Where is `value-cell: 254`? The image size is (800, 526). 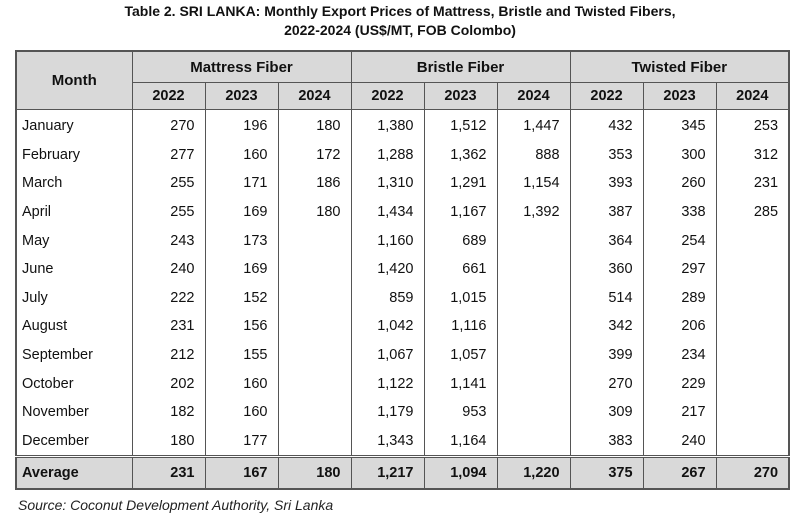 value-cell: 254 is located at coordinates (679, 240).